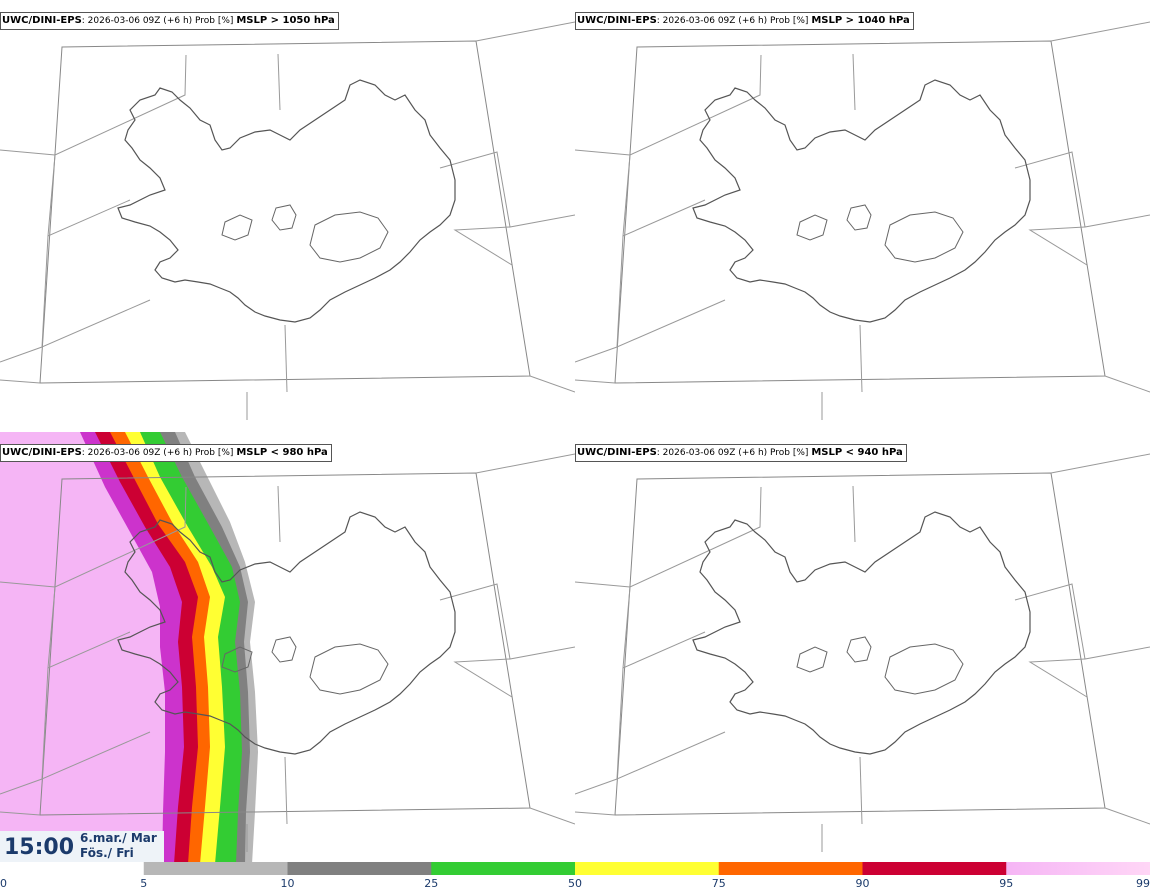 The width and height of the screenshot is (1150, 891). I want to click on valid-time: 15:00, so click(39, 847).